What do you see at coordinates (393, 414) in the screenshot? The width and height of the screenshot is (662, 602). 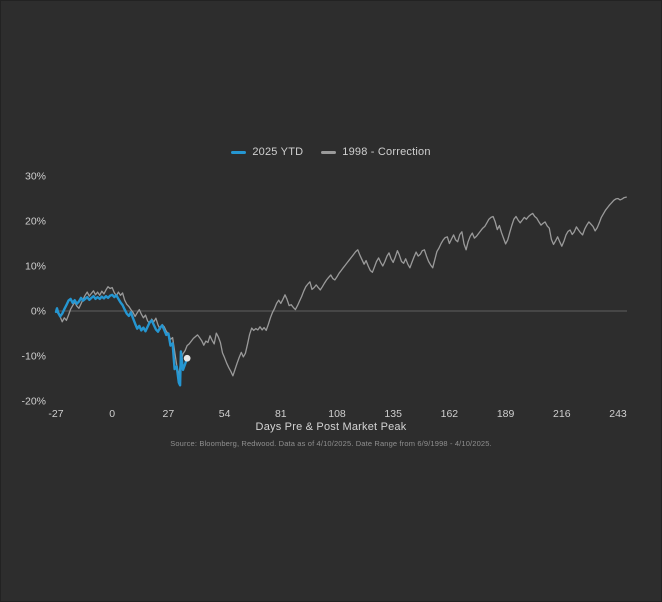 I see `x-tick-label: 135` at bounding box center [393, 414].